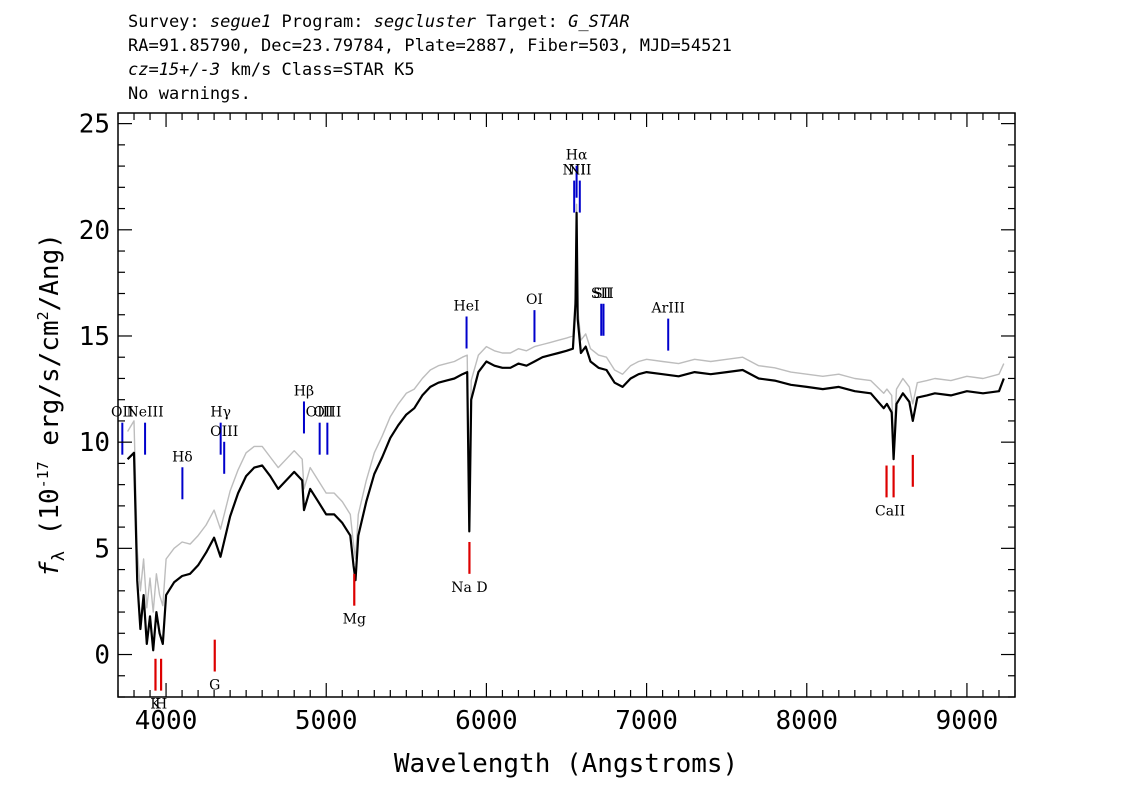 Image resolution: width=1134 pixels, height=810 pixels. What do you see at coordinates (354, 620) in the screenshot?
I see `absorption-line-label: Mg` at bounding box center [354, 620].